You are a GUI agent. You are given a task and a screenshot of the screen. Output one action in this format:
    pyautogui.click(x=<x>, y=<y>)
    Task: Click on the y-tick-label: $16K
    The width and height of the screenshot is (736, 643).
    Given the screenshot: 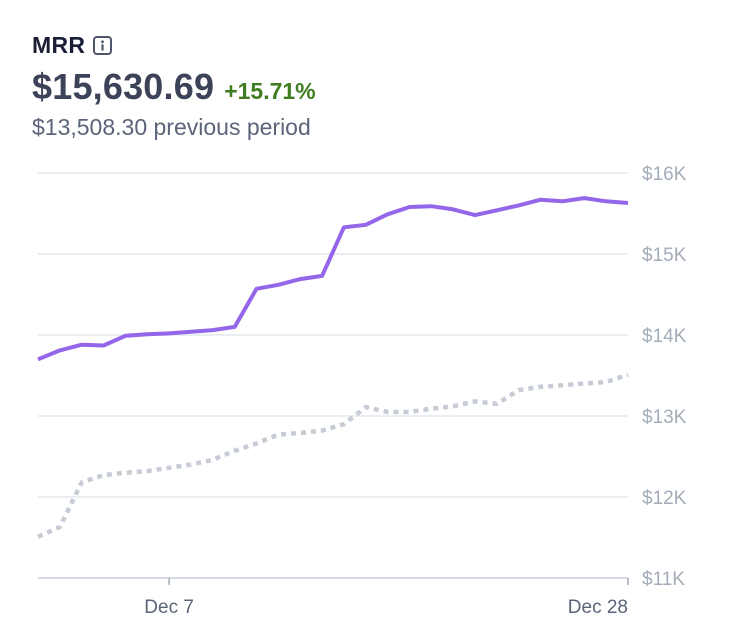 What is the action you would take?
    pyautogui.click(x=664, y=174)
    